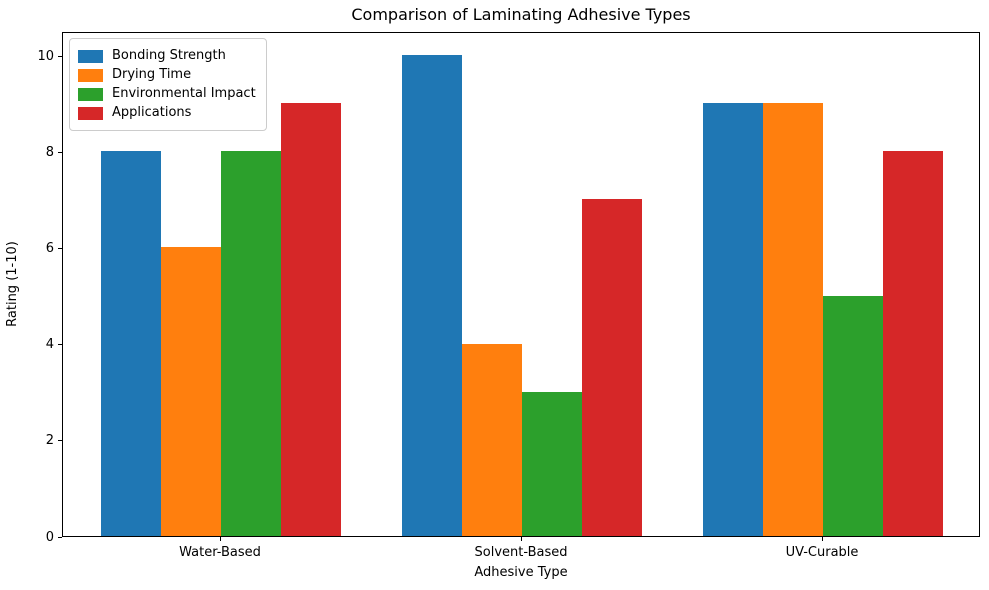 The image size is (989, 590). I want to click on legend-item-environmental-impact: Environmental Impact, so click(167, 94).